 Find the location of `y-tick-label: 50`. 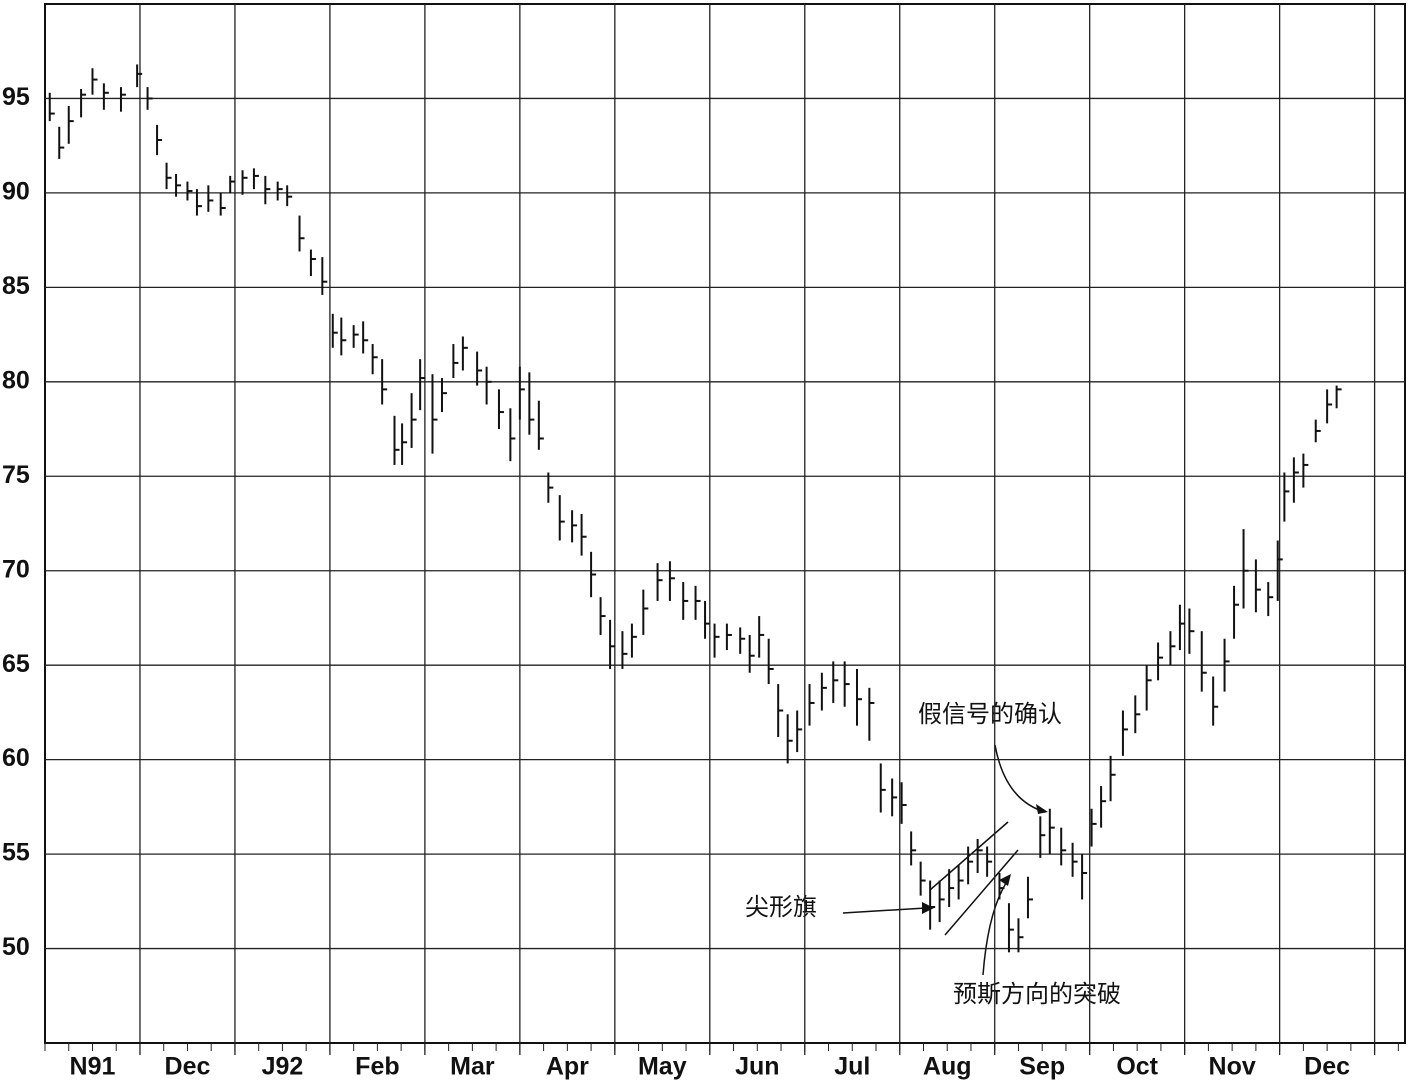

y-tick-label: 50 is located at coordinates (16, 947).